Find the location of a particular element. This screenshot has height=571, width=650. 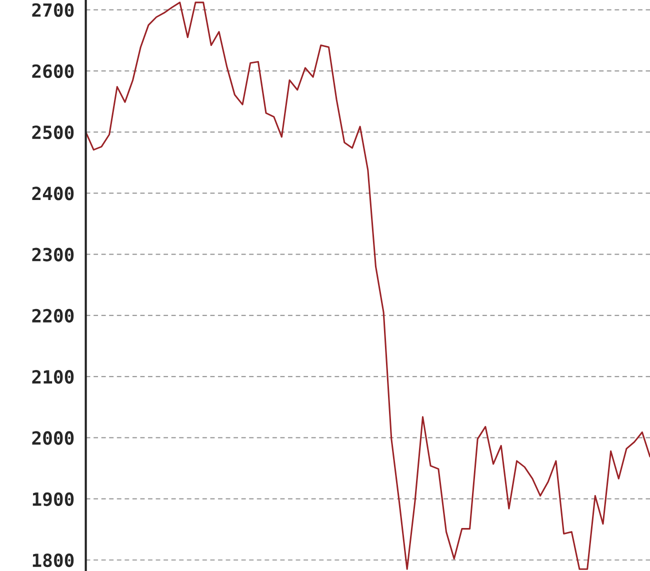

y-tick-label: 2400 is located at coordinates (53, 193).